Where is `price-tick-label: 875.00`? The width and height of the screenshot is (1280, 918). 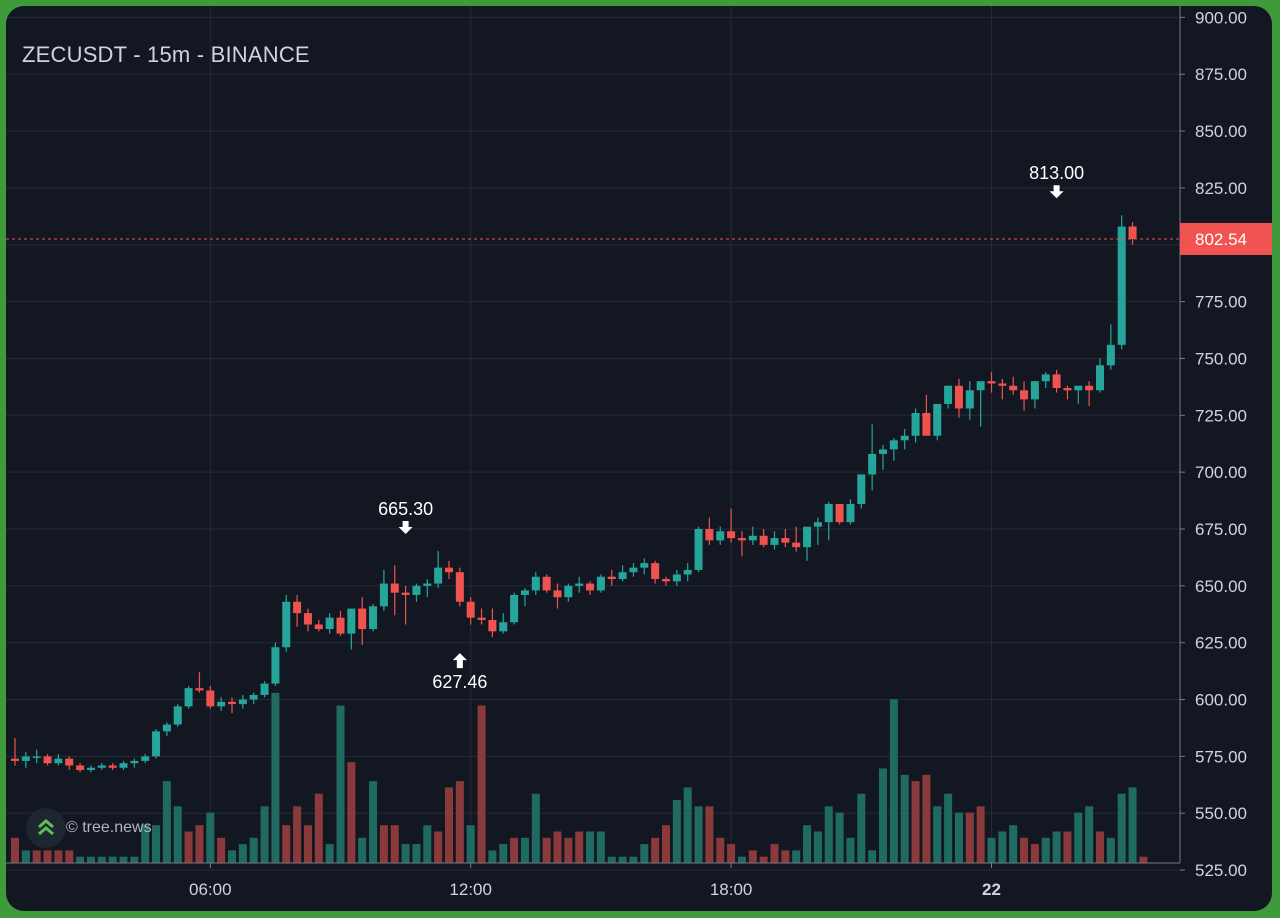 price-tick-label: 875.00 is located at coordinates (1221, 74).